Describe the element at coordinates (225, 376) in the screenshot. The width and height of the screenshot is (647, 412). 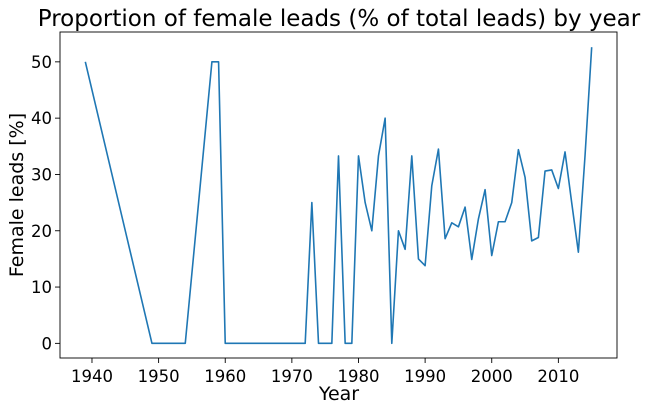
I see `x-tick-label: 1960` at that location.